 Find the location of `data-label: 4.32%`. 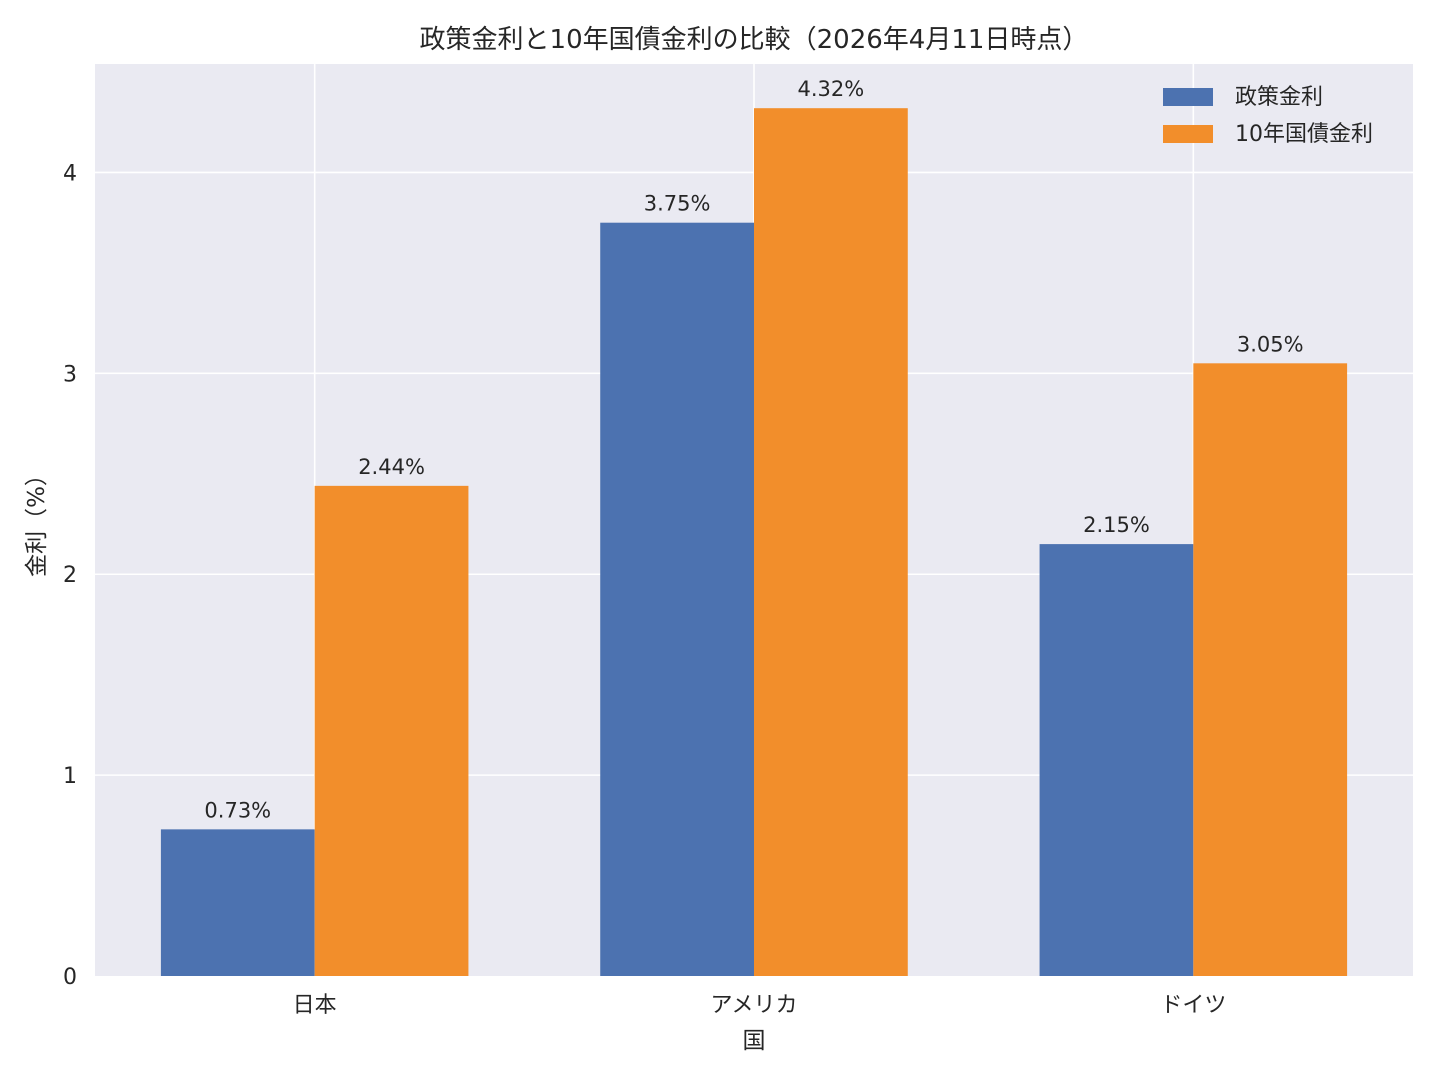

data-label: 4.32% is located at coordinates (831, 89).